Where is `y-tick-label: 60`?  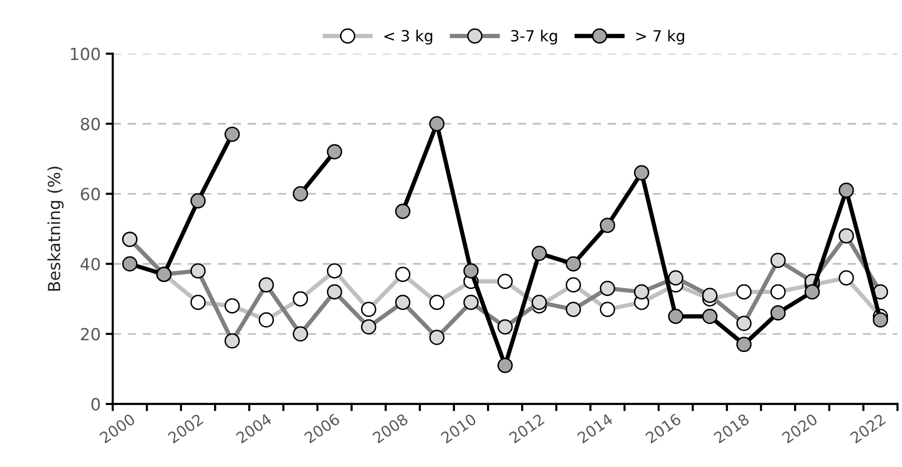 y-tick-label: 60 is located at coordinates (90, 194).